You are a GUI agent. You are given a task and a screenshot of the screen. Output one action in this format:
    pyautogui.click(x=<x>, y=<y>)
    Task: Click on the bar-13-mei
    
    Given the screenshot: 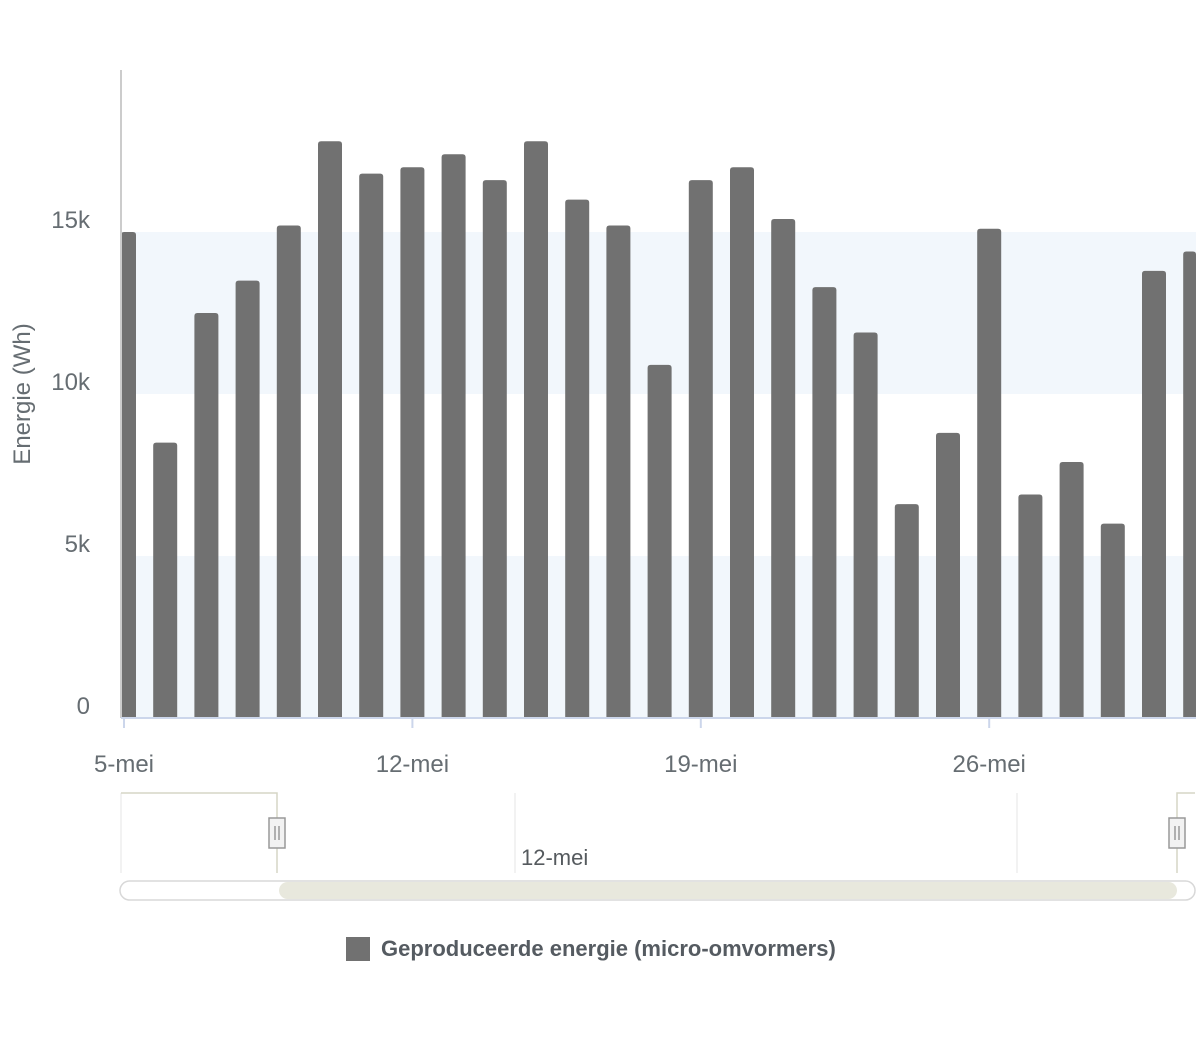 What is the action you would take?
    pyautogui.click(x=453, y=436)
    